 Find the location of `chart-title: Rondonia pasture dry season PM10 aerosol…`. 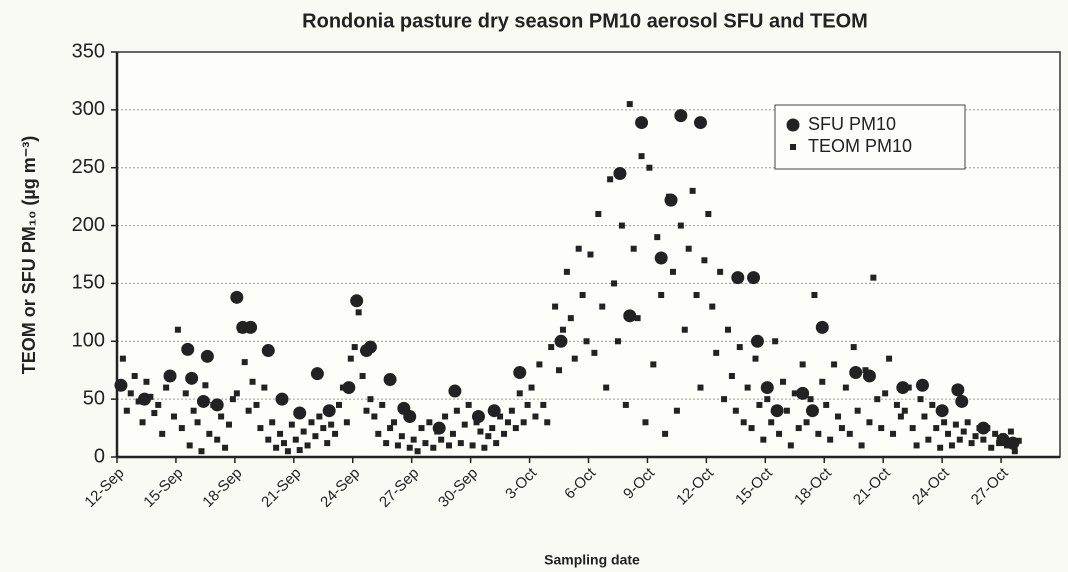

chart-title: Rondonia pasture dry season PM10 aerosol… is located at coordinates (585, 21).